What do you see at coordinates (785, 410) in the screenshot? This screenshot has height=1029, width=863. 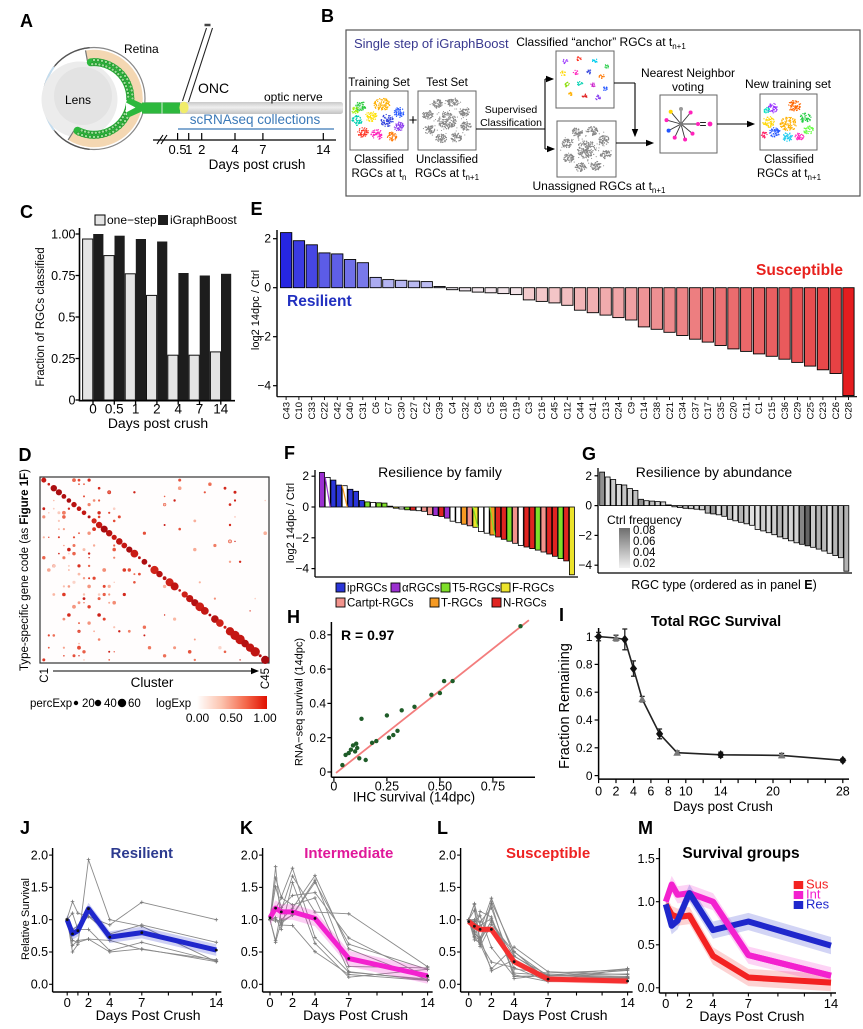 I see `svg-text: C36` at bounding box center [785, 410].